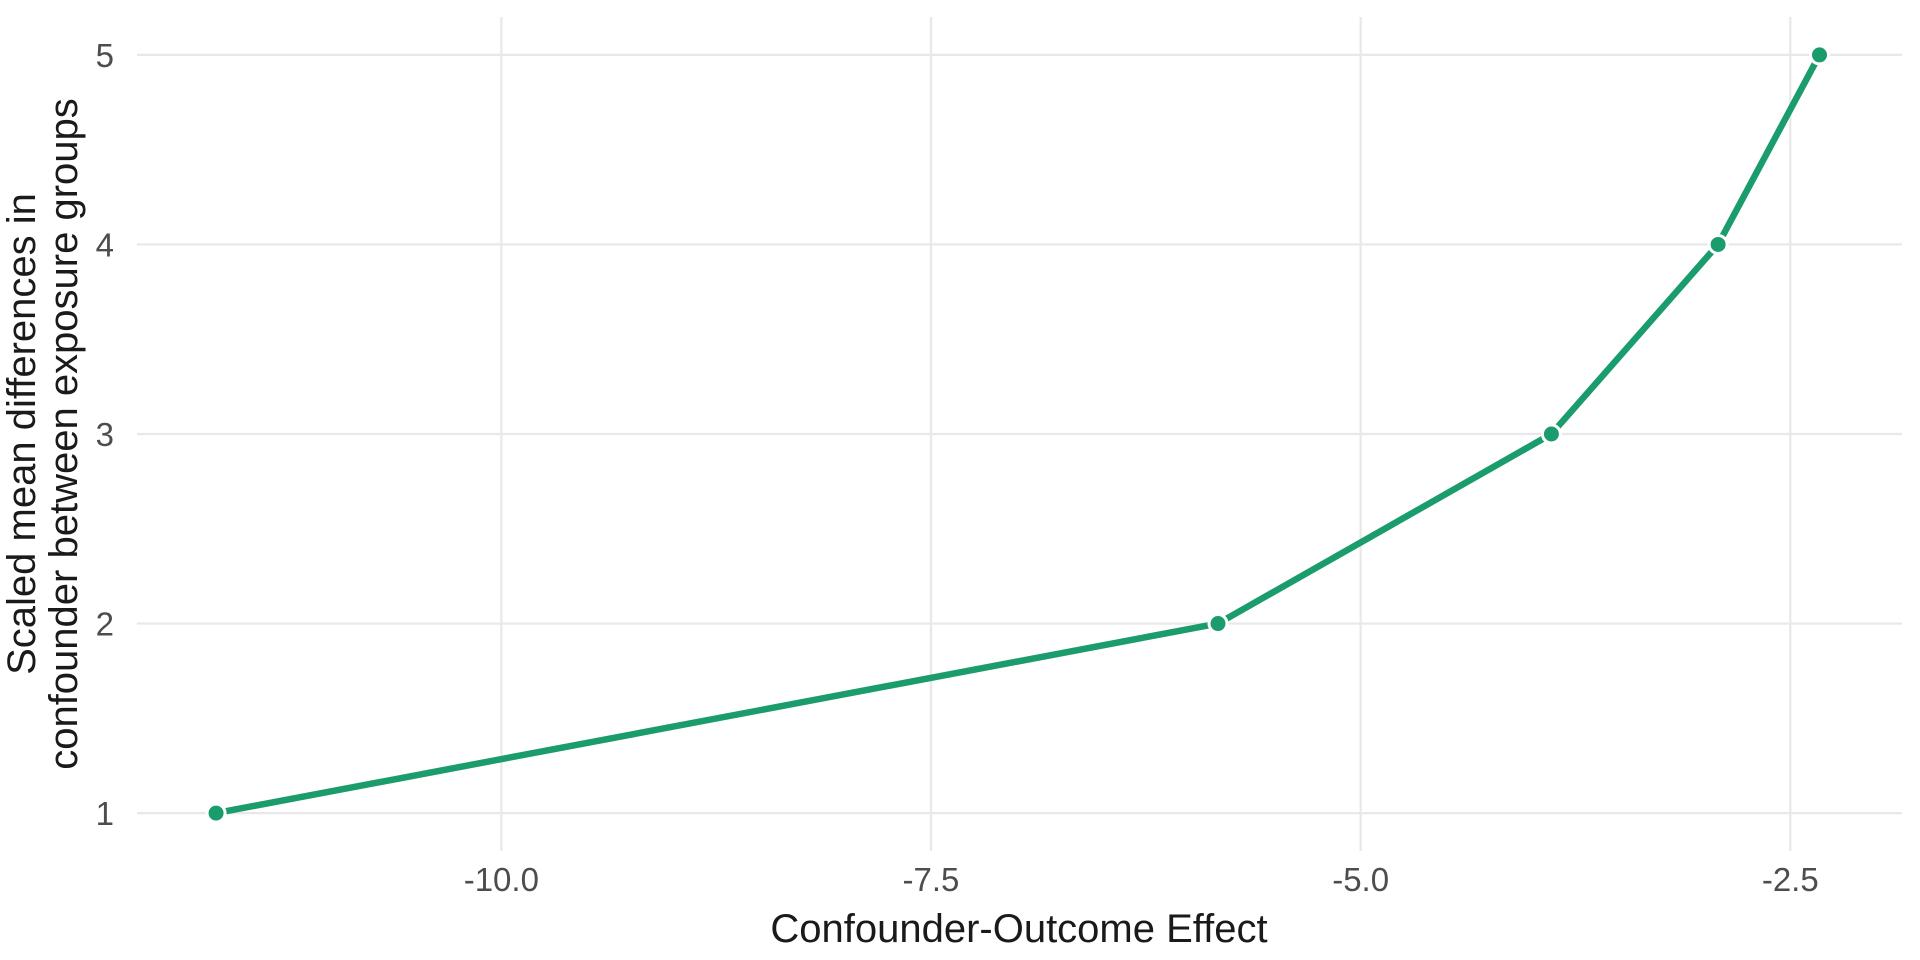 This screenshot has height=960, width=1920. I want to click on y-tick-label: 1, so click(105, 813).